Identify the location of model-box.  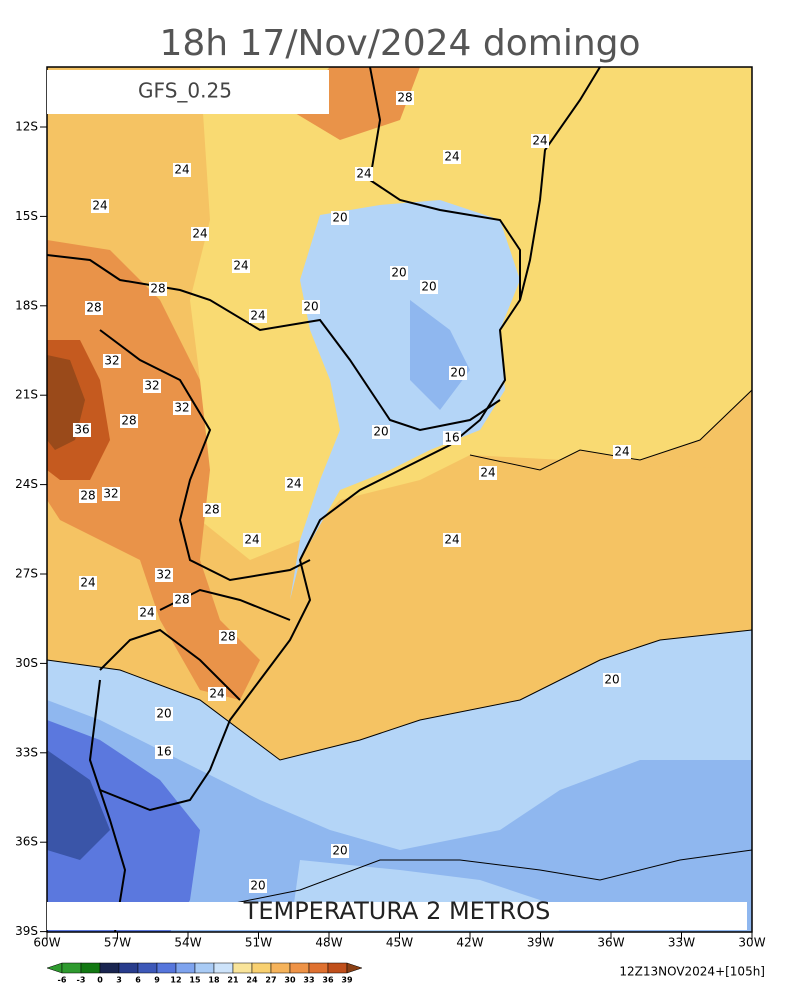
(188, 92).